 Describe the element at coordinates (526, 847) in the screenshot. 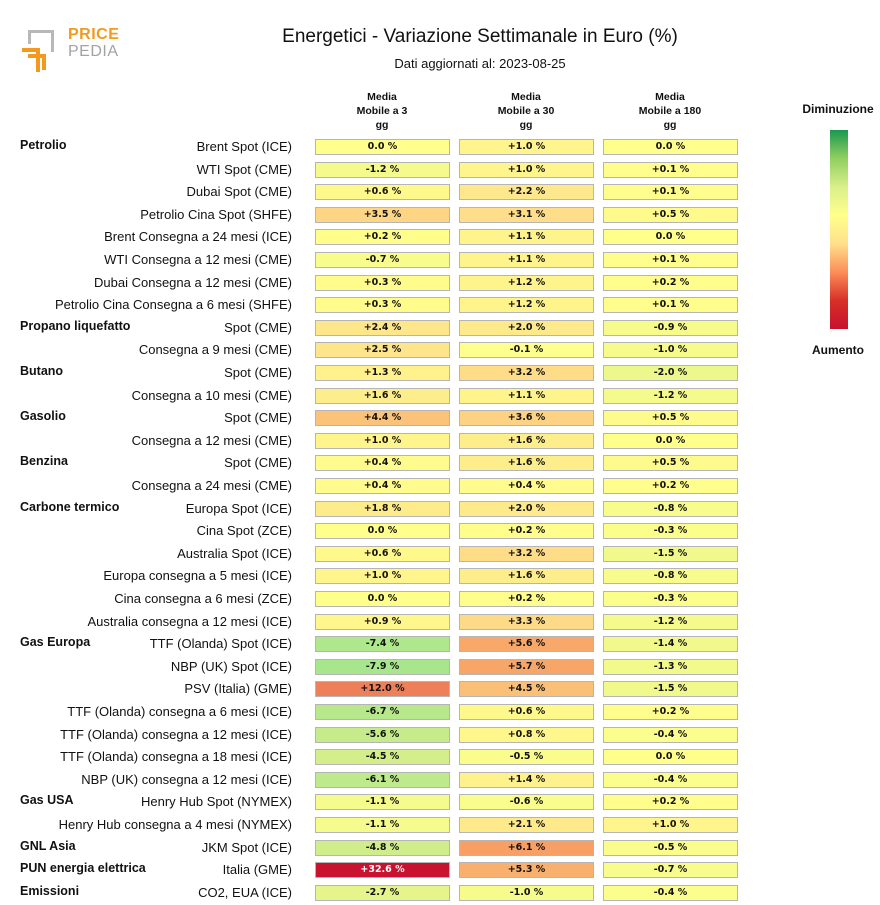

I see `heatmap-cell: +6.1 %` at that location.